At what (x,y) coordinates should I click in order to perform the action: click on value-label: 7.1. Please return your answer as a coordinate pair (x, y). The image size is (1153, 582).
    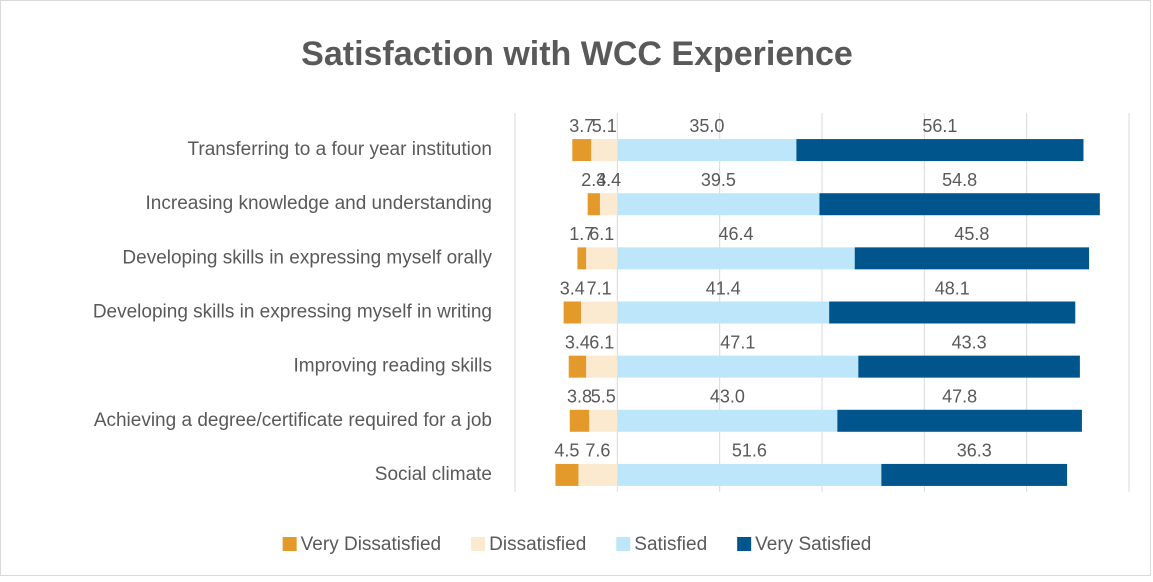
    Looking at the image, I should click on (599, 288).